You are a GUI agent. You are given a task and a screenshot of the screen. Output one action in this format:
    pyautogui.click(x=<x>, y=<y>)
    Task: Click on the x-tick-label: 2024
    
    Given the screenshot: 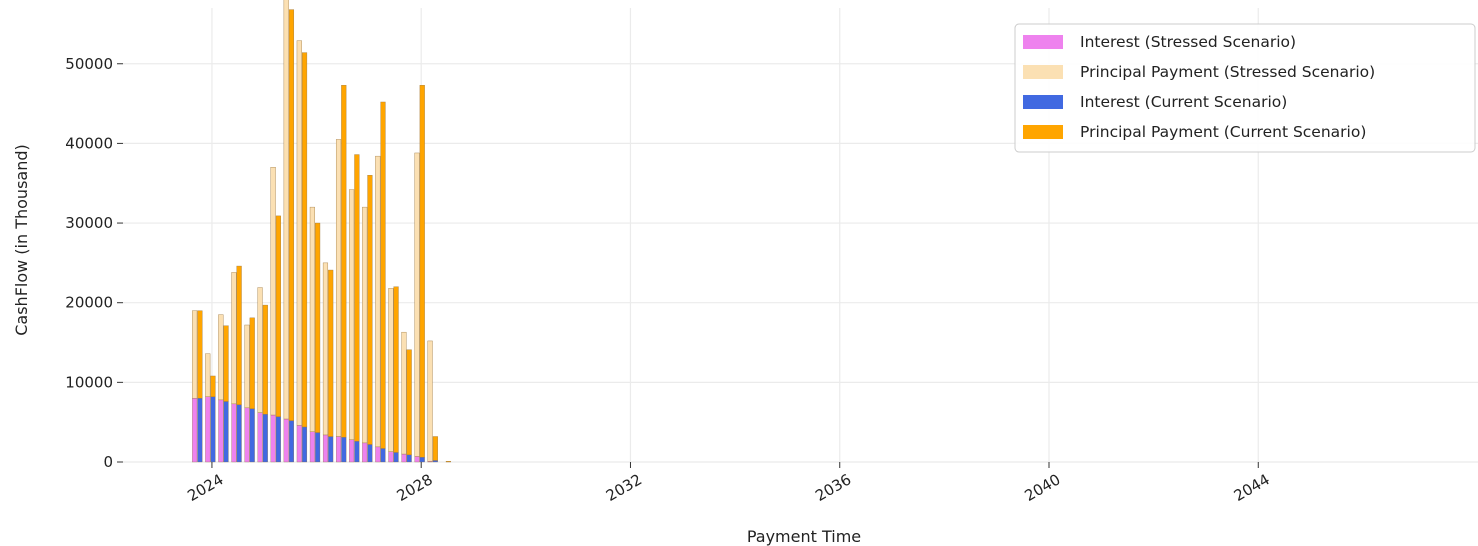 What is the action you would take?
    pyautogui.click(x=205, y=487)
    